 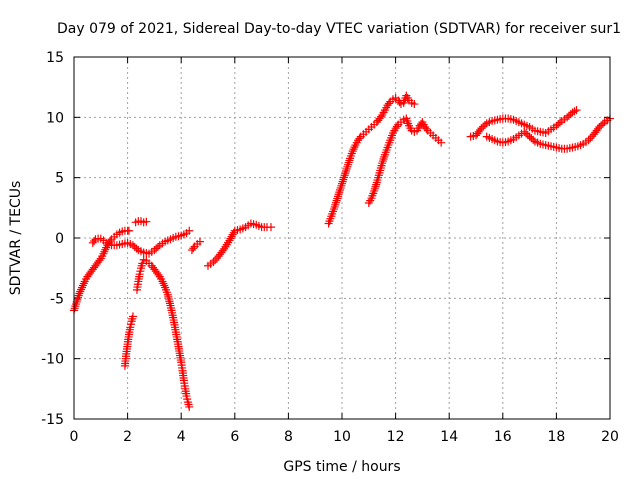 What do you see at coordinates (556, 437) in the screenshot?
I see `x-tick-label: 18` at bounding box center [556, 437].